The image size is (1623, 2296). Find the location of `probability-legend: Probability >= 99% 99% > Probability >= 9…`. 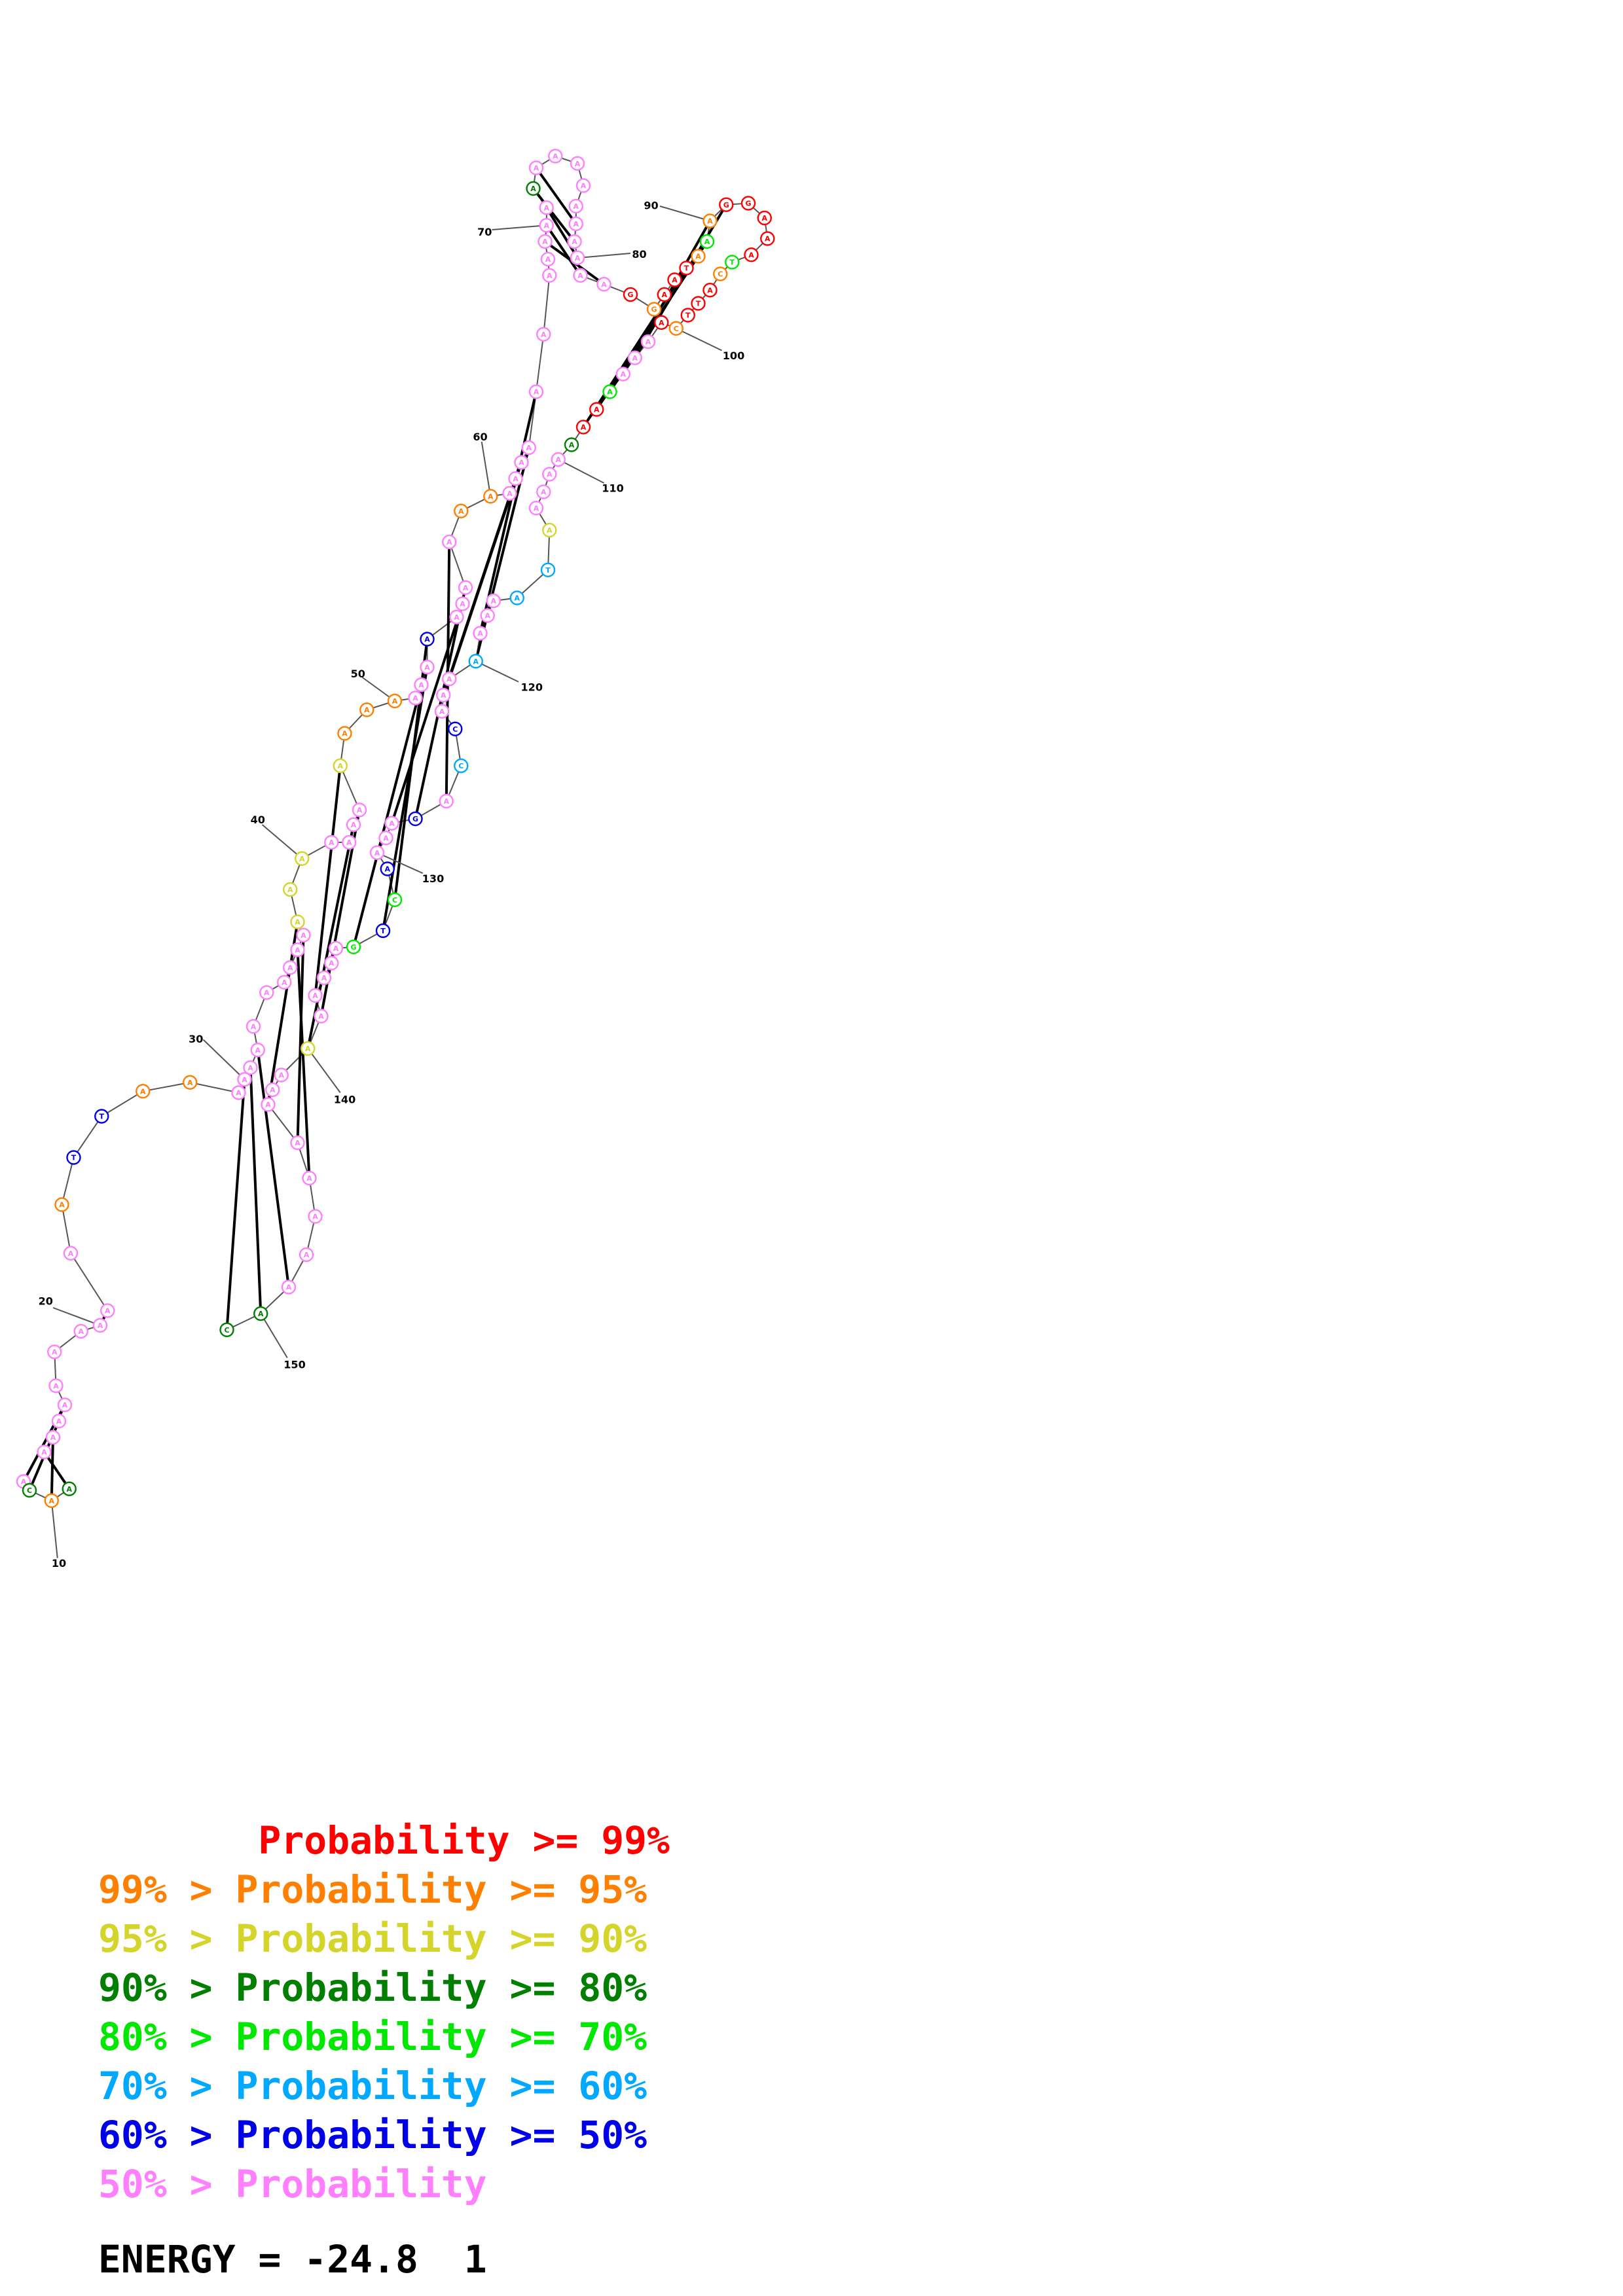

probability-legend: Probability >= 99% 99% > Probability >= 9… is located at coordinates (425, 2012).